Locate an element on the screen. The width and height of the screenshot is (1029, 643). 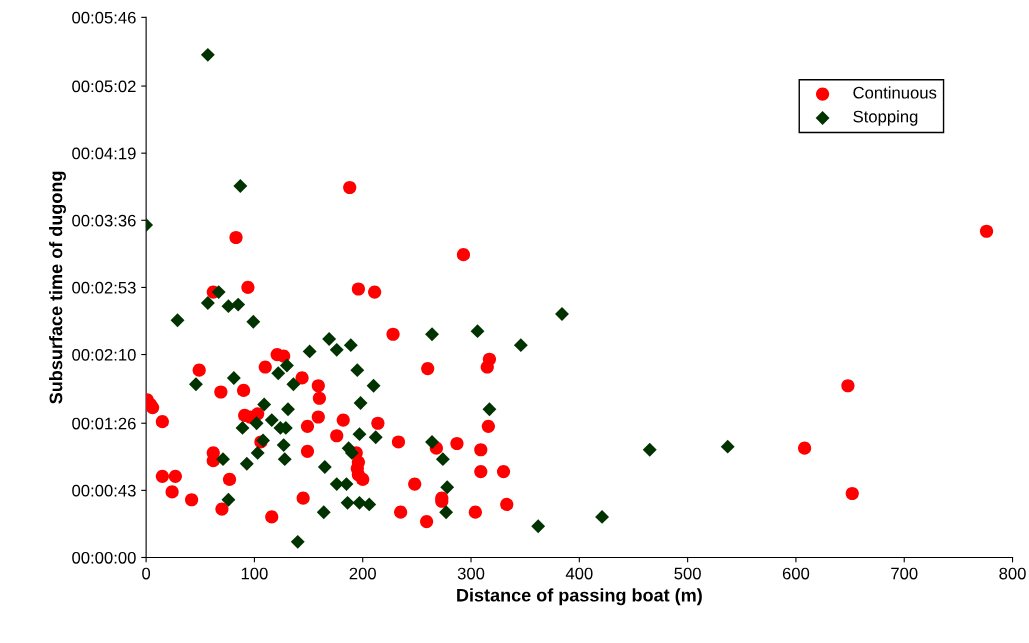
x-tick-label: 100 is located at coordinates (254, 573).